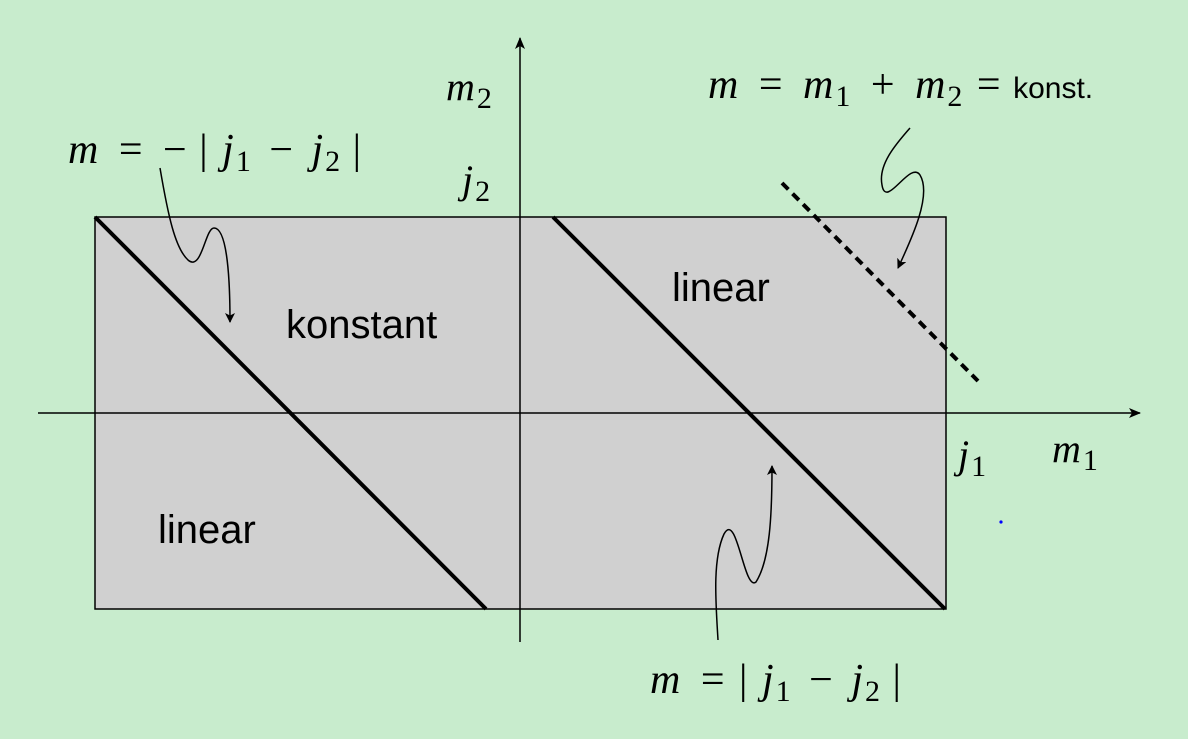  I want to click on region-label-linear-lower: linear, so click(207, 530).